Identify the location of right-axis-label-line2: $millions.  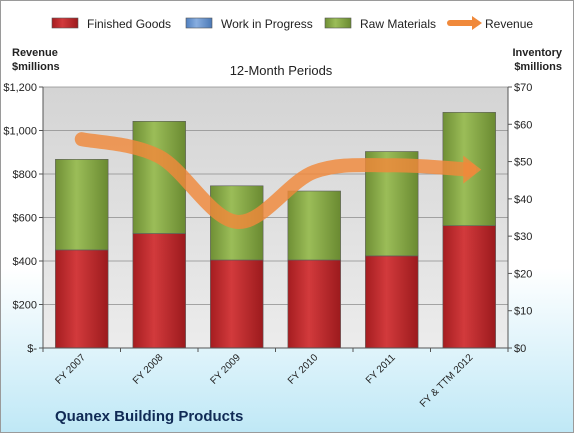
(538, 67).